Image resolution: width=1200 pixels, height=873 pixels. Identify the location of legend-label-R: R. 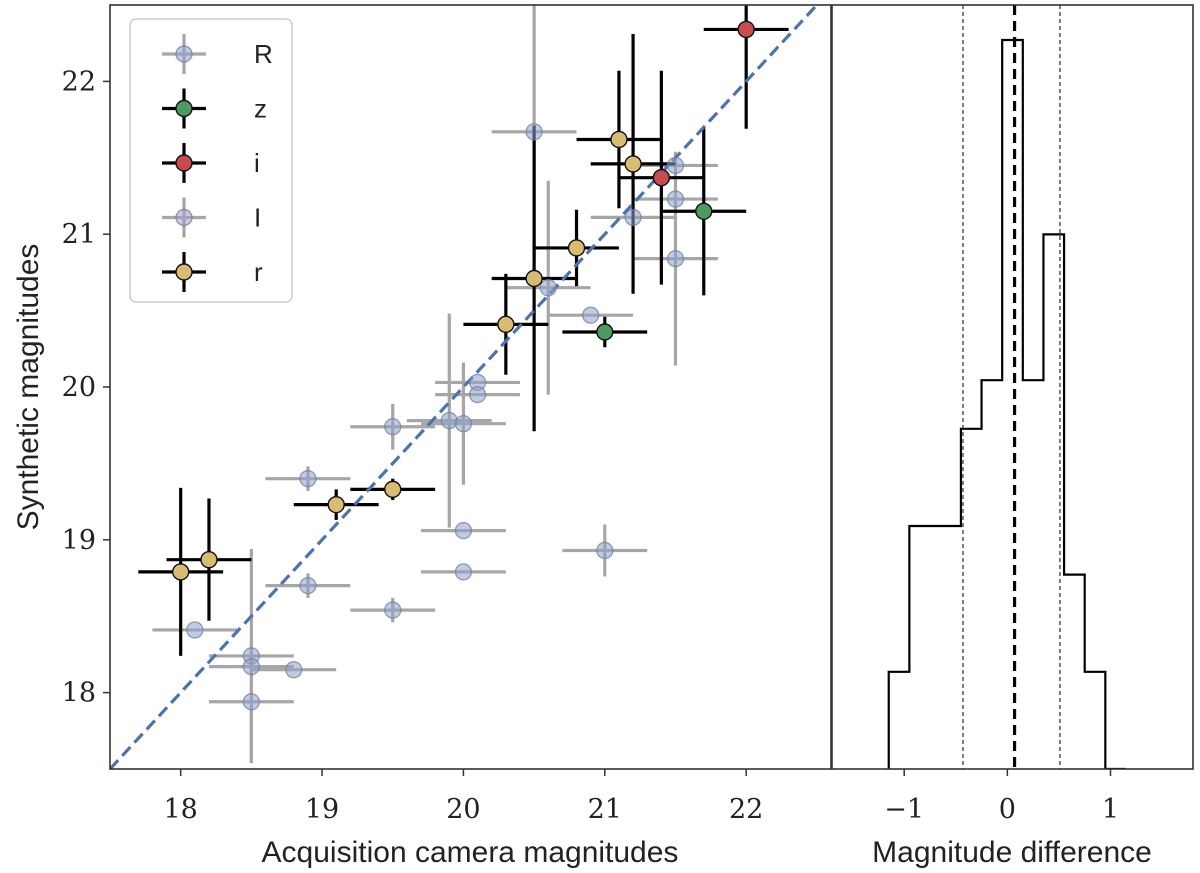
(263, 54).